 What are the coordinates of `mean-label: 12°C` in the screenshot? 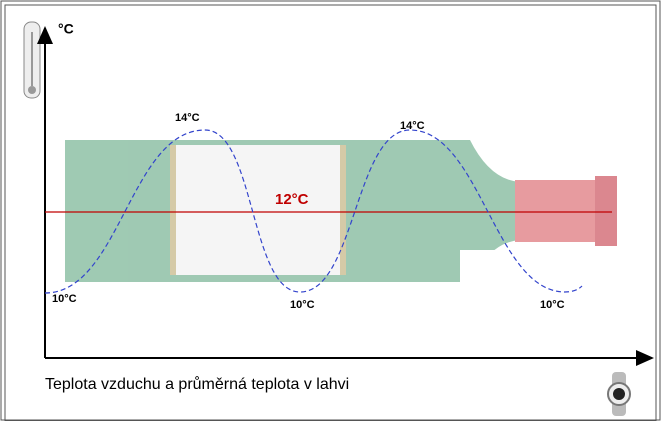 It's located at (292, 199).